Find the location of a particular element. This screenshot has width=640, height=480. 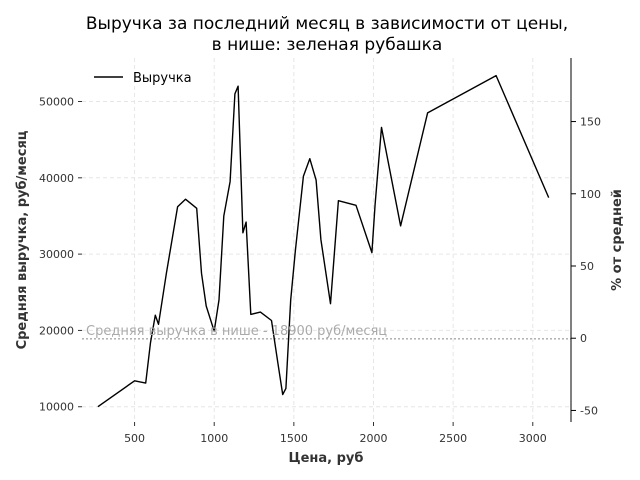

reference-line-label: Средняя выручка в нише - 18900 руб/месяц is located at coordinates (236, 331).